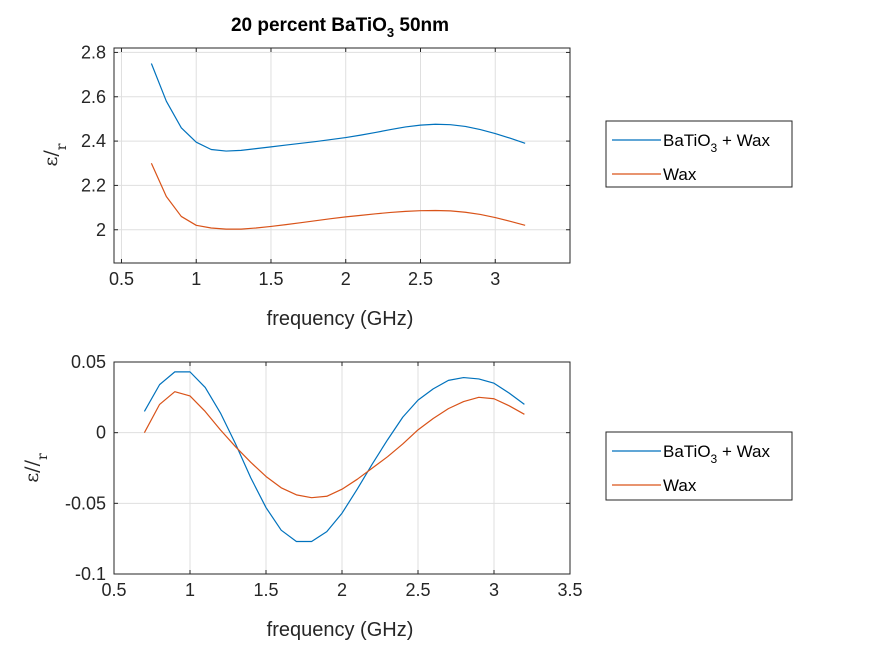  I want to click on y-tick-label: 2, so click(101, 230).